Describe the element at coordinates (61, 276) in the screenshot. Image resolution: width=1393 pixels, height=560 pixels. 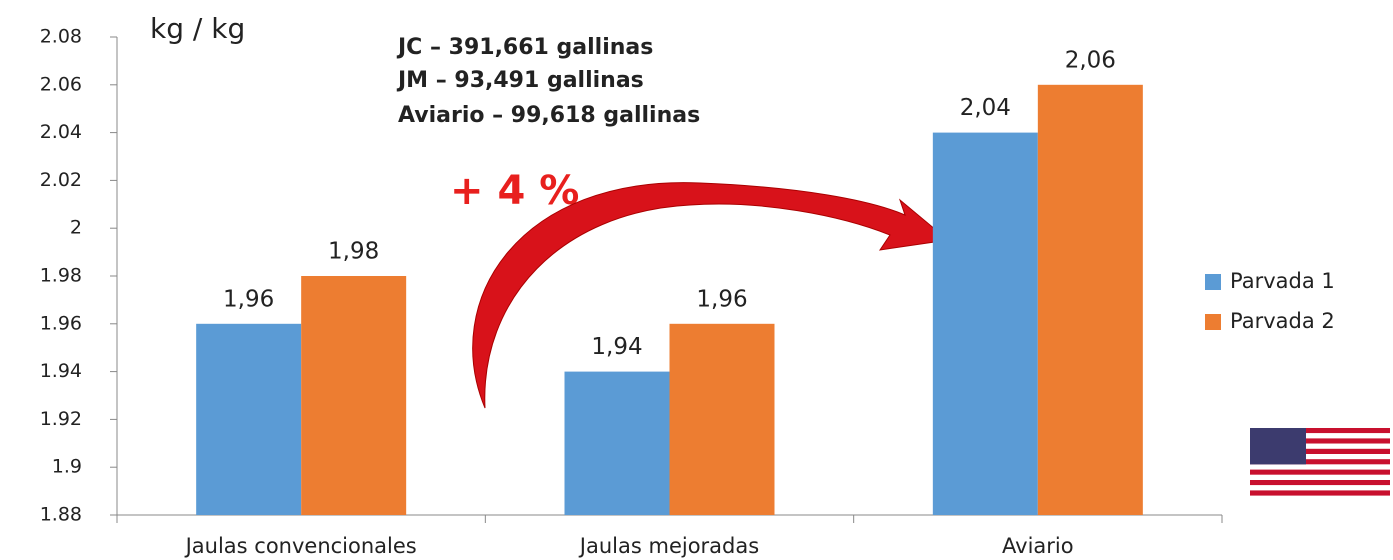
I see `y-tick-label: 1.98` at that location.